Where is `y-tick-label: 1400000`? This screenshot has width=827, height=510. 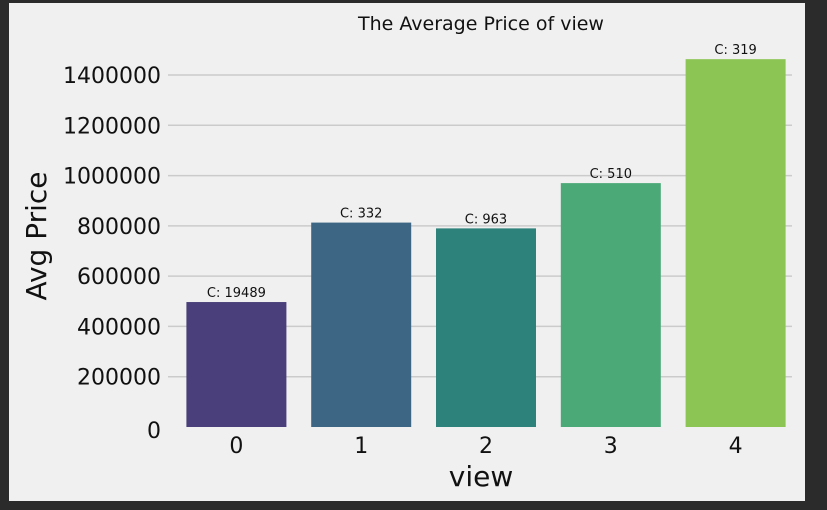 y-tick-label: 1400000 is located at coordinates (112, 76).